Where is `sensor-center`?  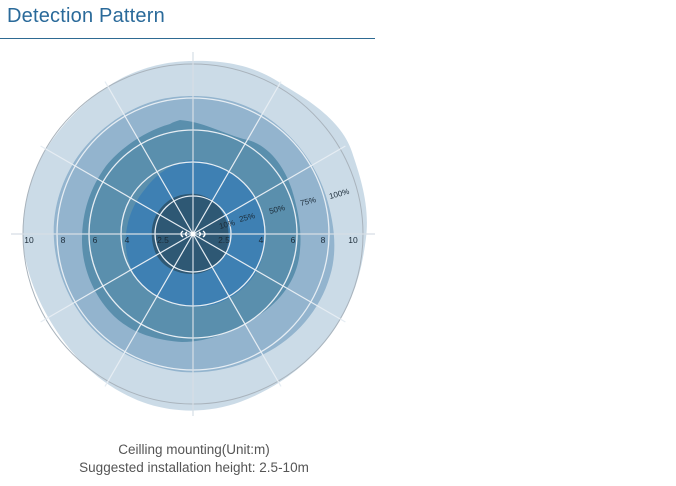
sensor-center is located at coordinates (193, 234).